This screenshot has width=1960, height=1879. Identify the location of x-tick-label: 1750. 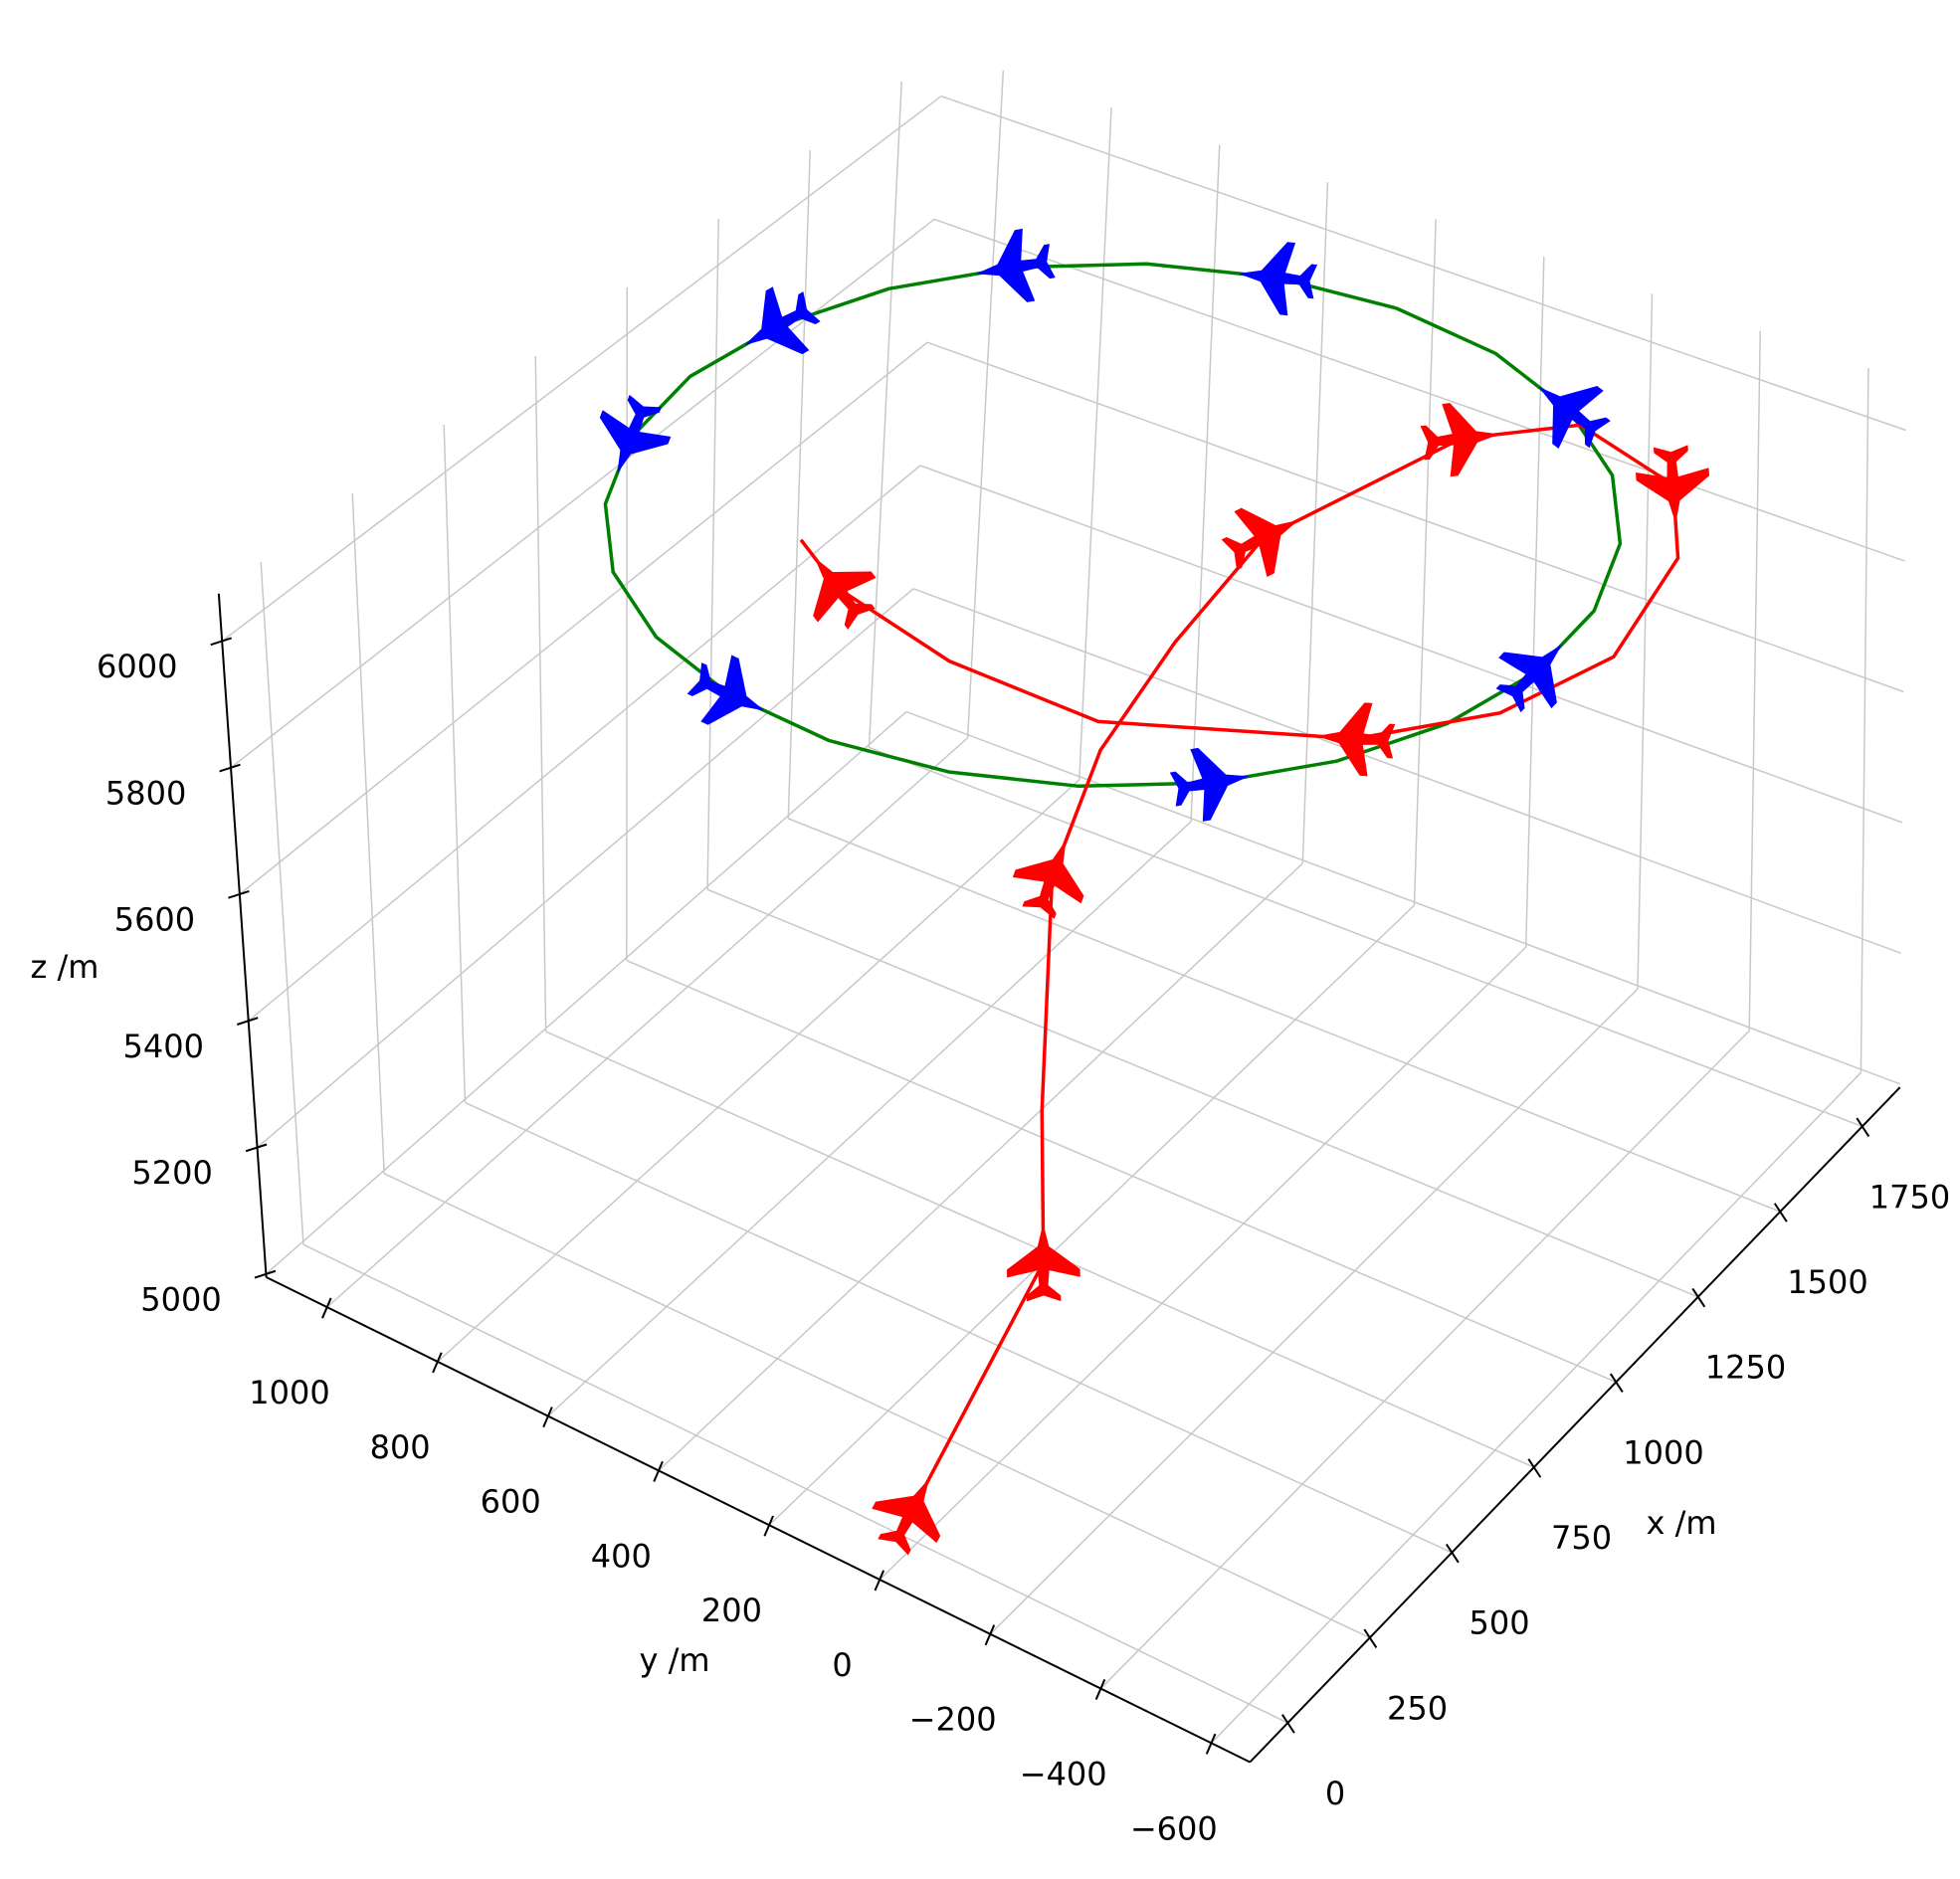
(1909, 1197).